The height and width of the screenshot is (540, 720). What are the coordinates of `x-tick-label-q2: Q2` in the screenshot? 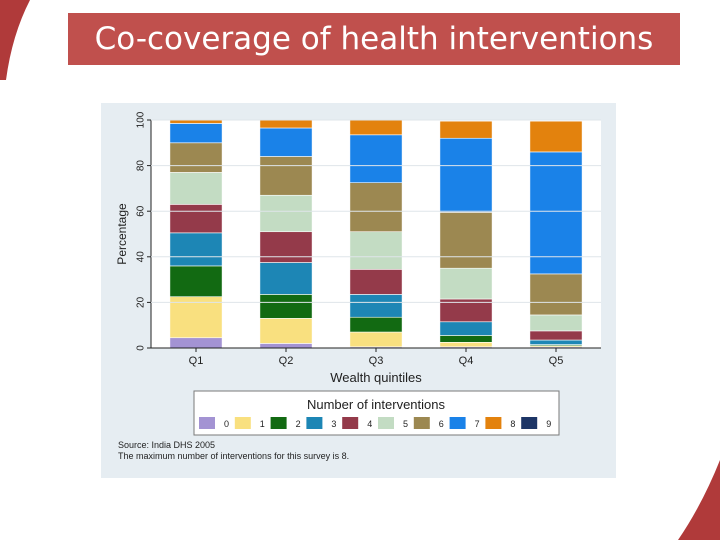 It's located at (286, 361).